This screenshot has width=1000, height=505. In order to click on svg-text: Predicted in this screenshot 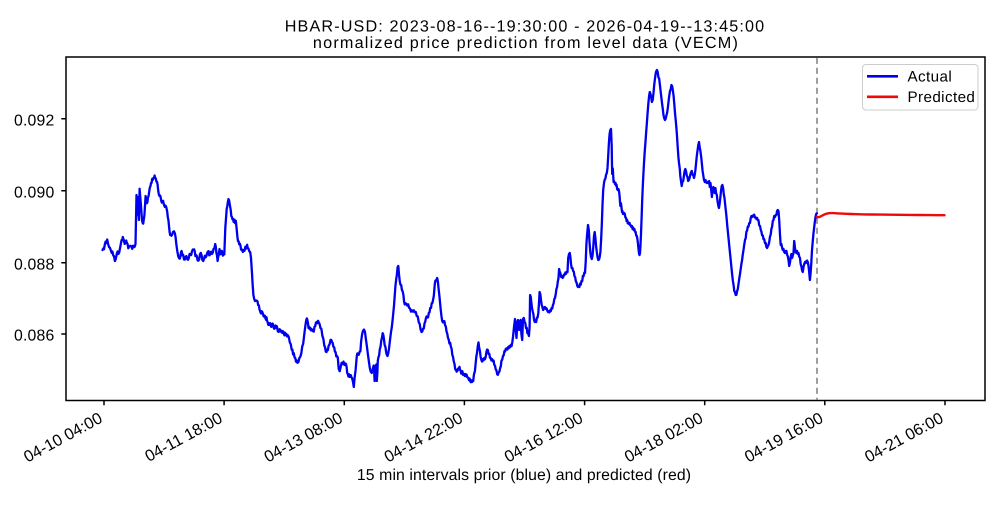, I will do `click(942, 97)`.